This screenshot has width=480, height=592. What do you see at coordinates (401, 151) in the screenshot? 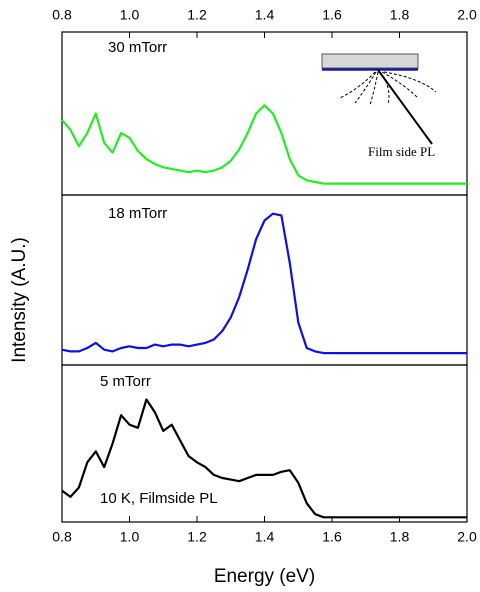
I see `annotation: Film side PL` at bounding box center [401, 151].